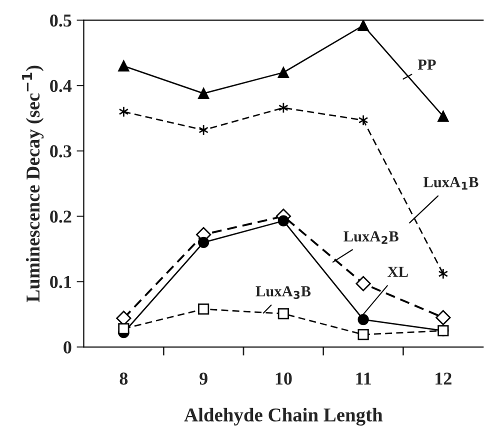 Image resolution: width=487 pixels, height=430 pixels. Describe the element at coordinates (444, 378) in the screenshot. I see `x-tick-label: 12` at that location.